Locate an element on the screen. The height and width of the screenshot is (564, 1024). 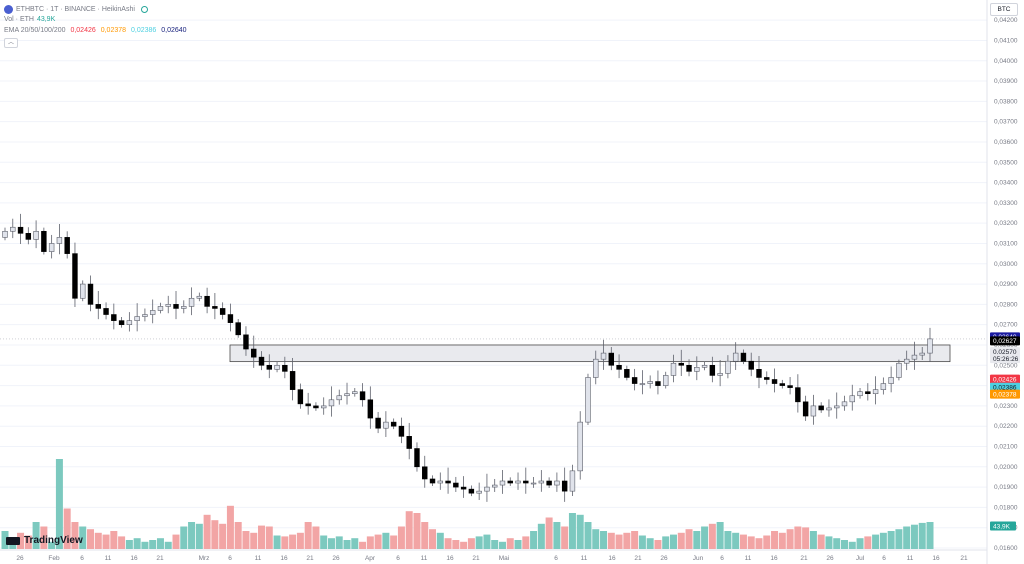
symbol-legend: ETHBTC · 1T · BINANCE · HeikinAshi is located at coordinates (77, 9).